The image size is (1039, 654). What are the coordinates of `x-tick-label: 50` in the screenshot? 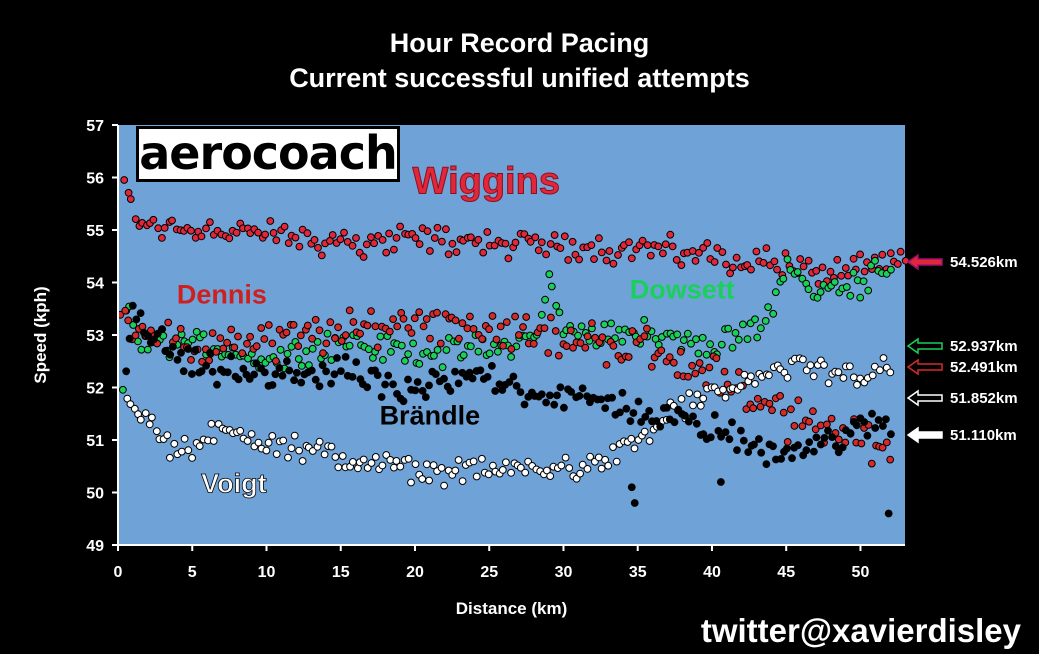 It's located at (861, 572).